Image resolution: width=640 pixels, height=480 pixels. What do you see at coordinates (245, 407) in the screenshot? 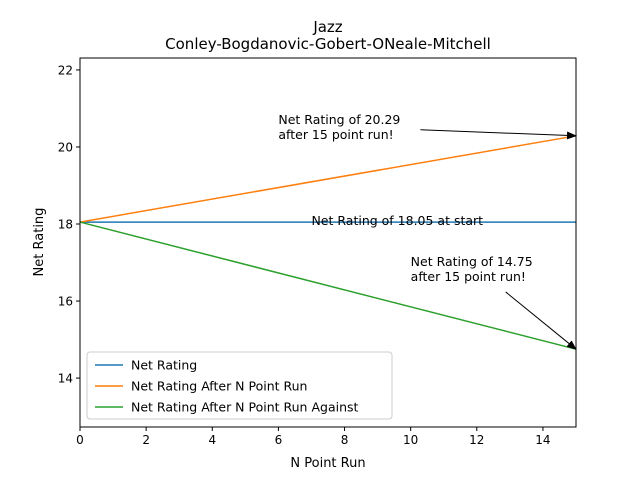
I see `legend-label-after-run-against: Net Rating After N Point Run Against` at bounding box center [245, 407].